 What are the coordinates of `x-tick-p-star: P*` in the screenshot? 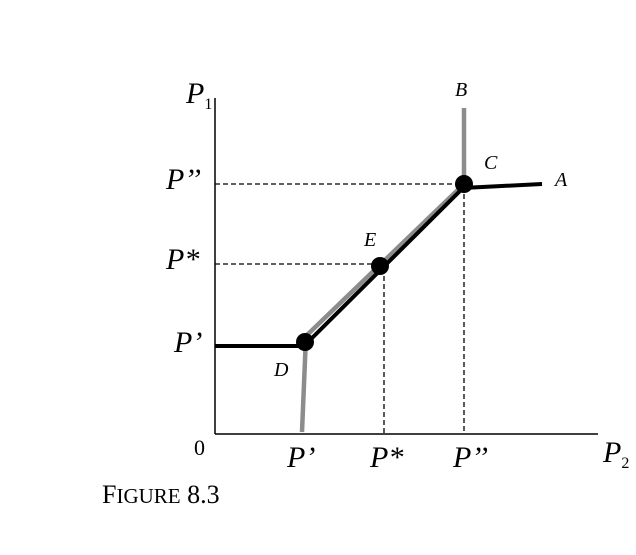 It's located at (386, 457).